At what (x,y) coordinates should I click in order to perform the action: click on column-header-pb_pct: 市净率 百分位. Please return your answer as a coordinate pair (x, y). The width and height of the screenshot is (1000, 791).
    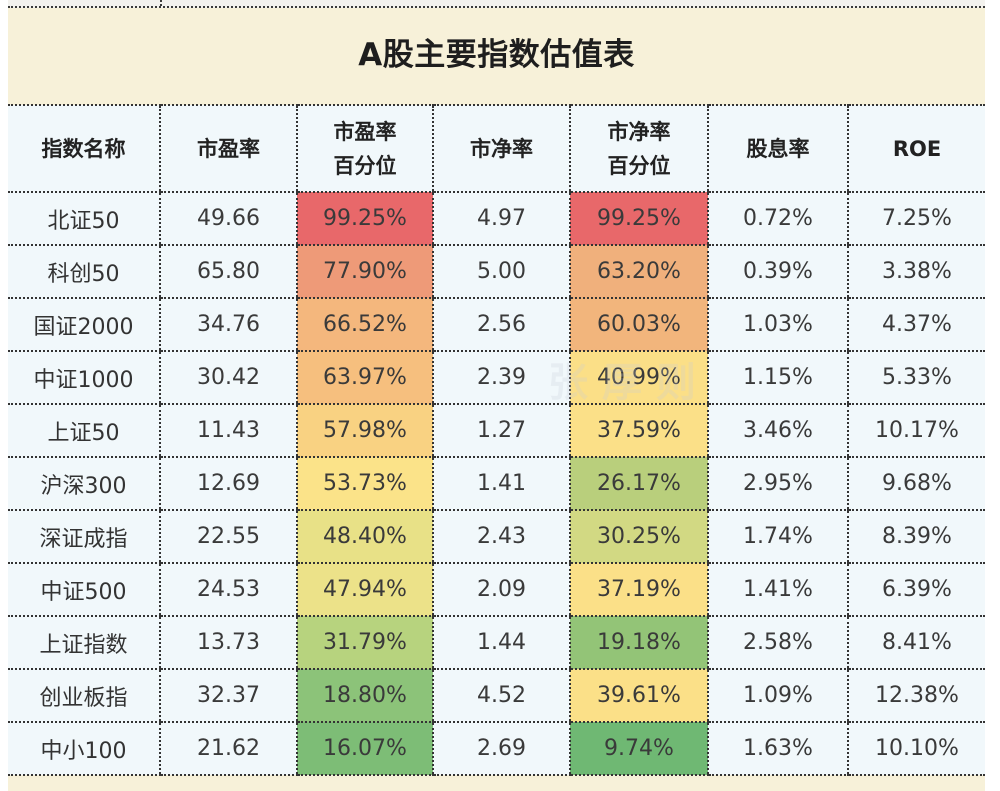
    Looking at the image, I should click on (638, 148).